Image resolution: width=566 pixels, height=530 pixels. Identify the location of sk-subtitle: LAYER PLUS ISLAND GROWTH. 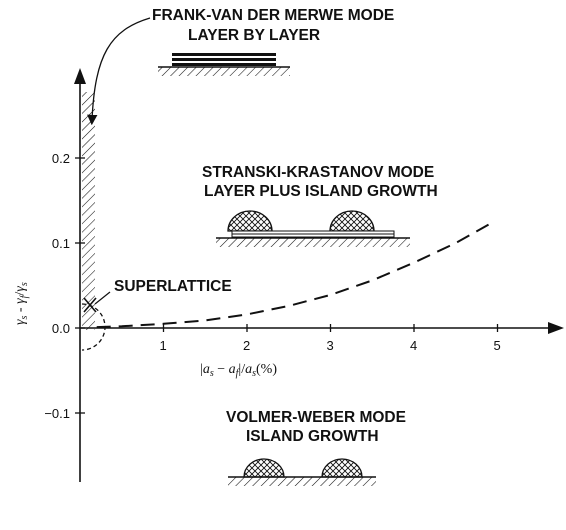
(321, 191).